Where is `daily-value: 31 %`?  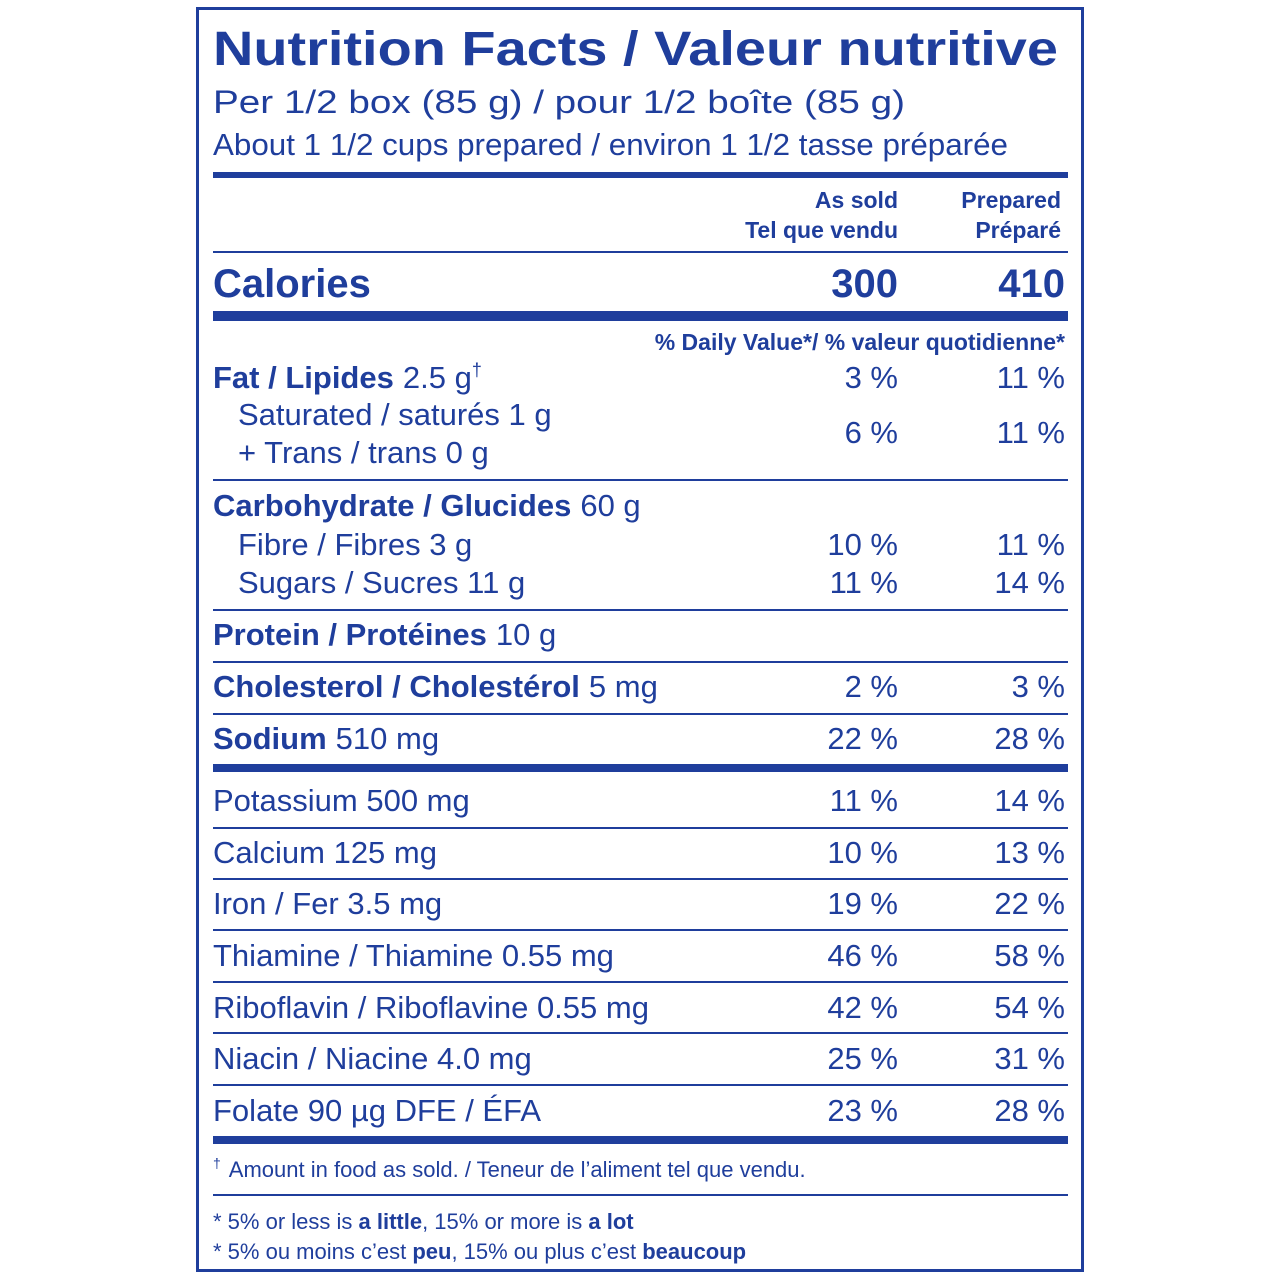 daily-value: 31 % is located at coordinates (1029, 1058).